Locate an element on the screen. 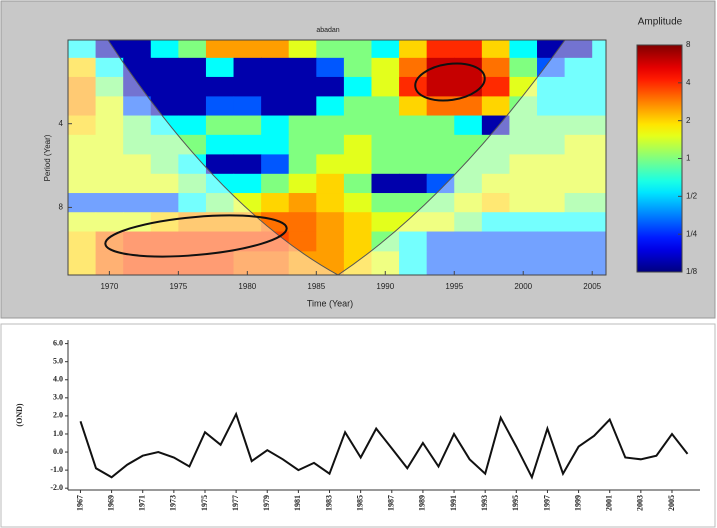 Image resolution: width=717 pixels, height=528 pixels. y-axis-label: (OND) is located at coordinates (19, 414).